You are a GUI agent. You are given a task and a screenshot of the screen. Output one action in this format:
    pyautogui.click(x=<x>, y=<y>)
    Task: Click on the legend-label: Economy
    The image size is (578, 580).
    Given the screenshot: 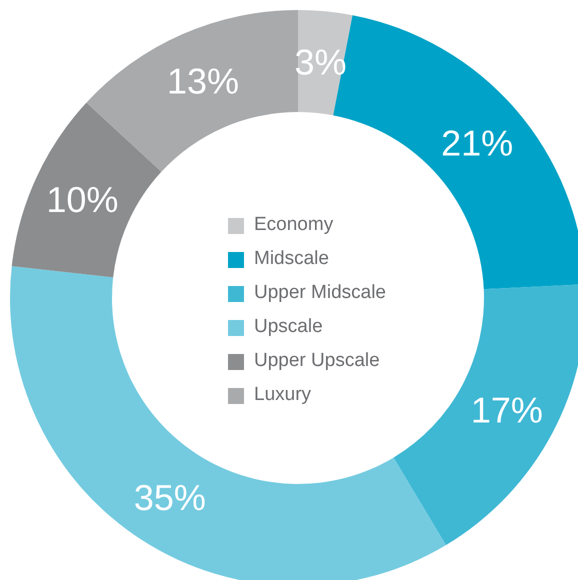 What is the action you would take?
    pyautogui.click(x=294, y=224)
    